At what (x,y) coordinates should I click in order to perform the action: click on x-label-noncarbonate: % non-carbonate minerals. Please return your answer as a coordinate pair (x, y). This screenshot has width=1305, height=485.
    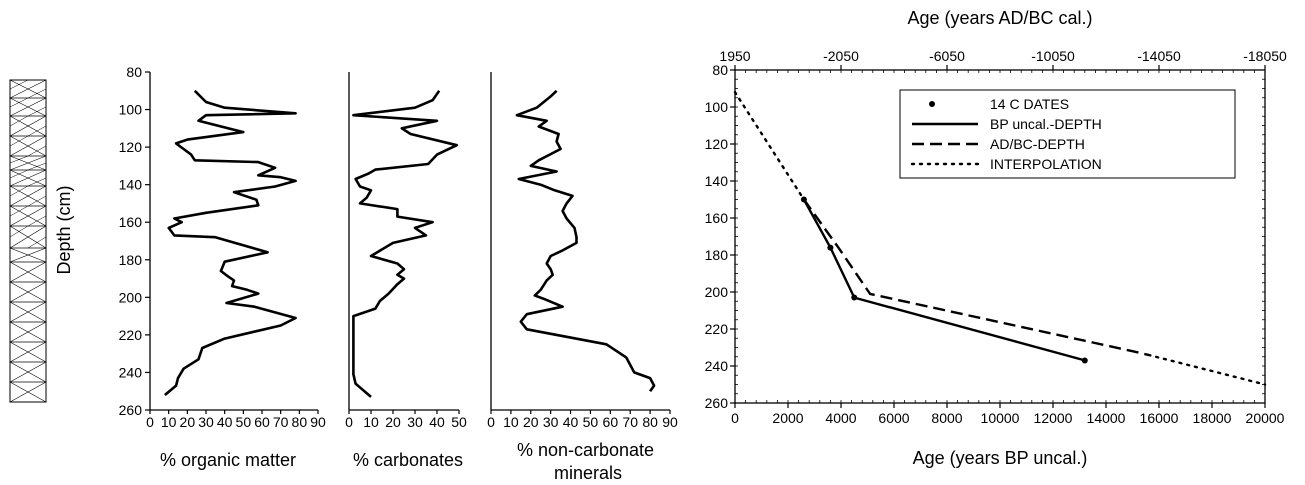
    Looking at the image, I should click on (588, 461).